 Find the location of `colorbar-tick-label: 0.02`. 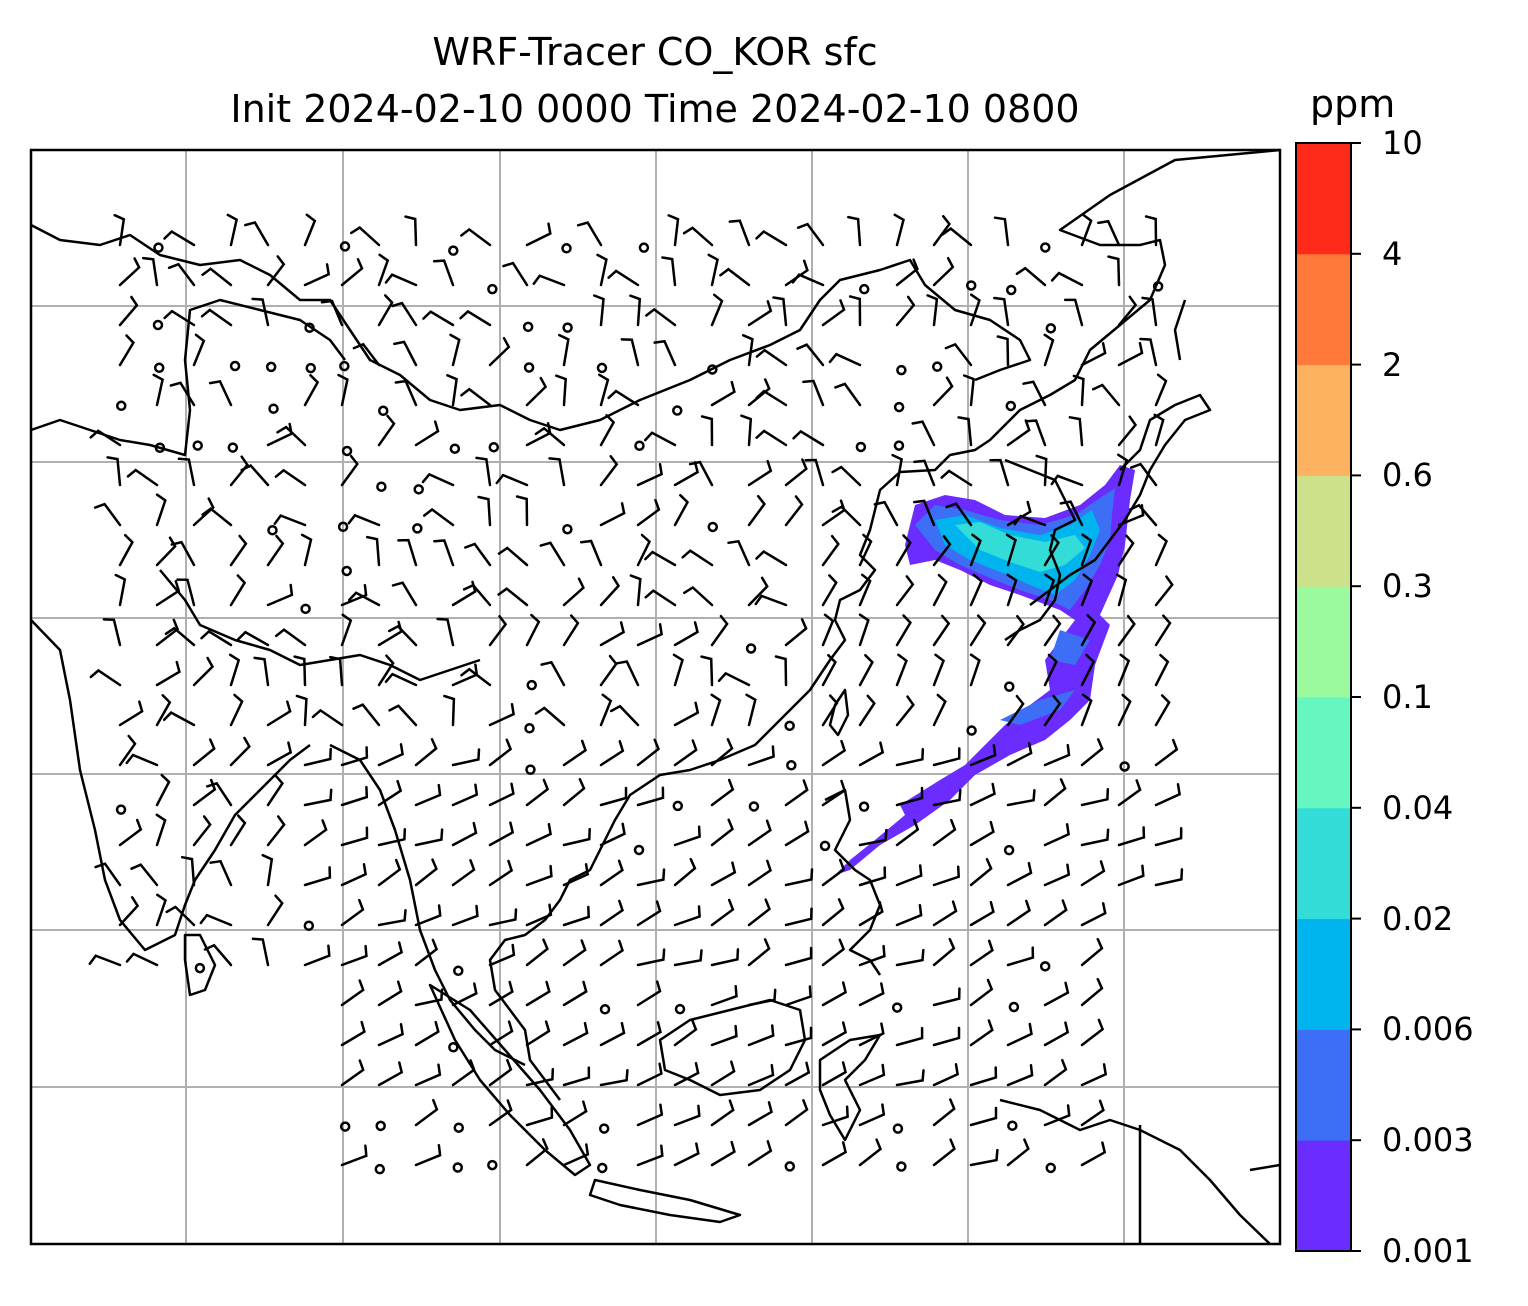

colorbar-tick-label: 0.02 is located at coordinates (1418, 918).